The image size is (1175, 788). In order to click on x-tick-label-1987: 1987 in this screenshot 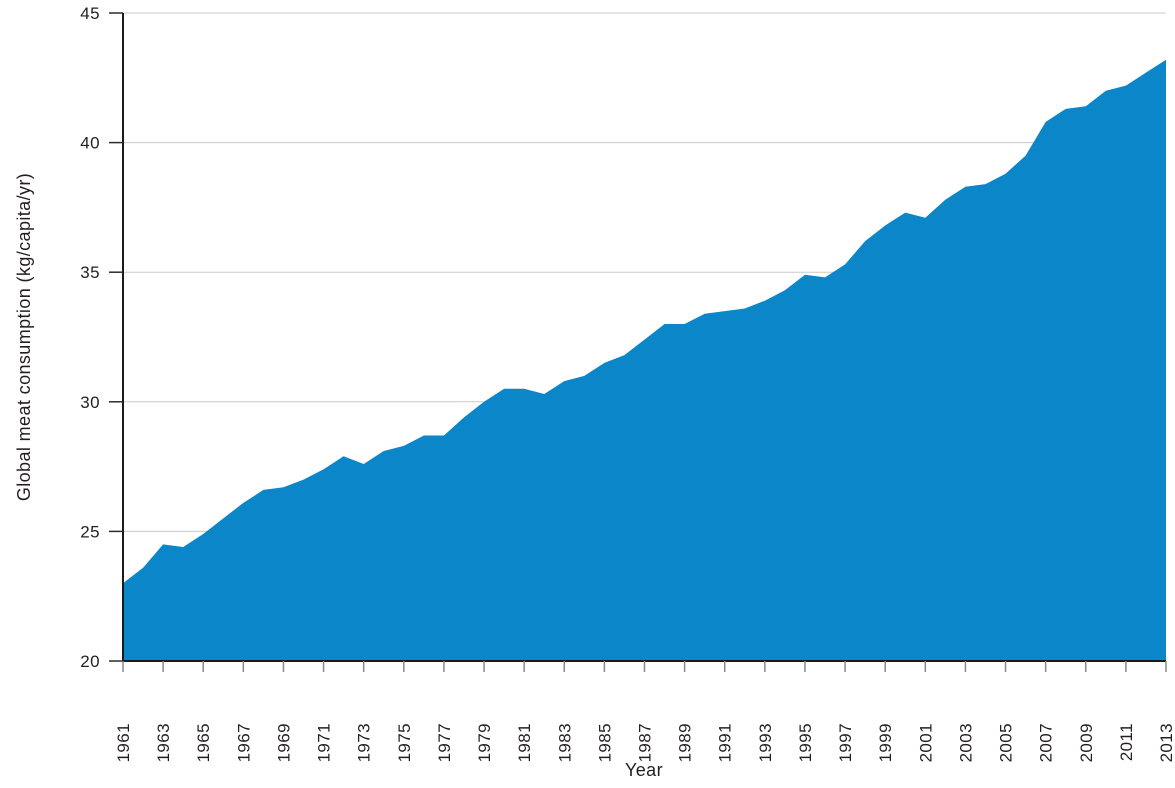, I will do `click(645, 742)`.